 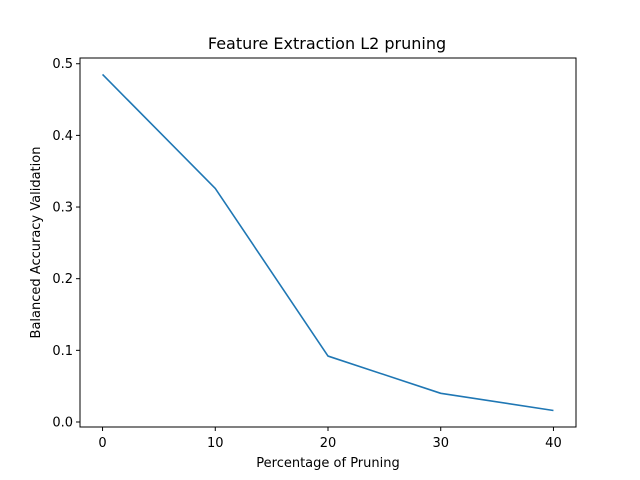 I want to click on y-tick-label: 0.5, so click(x=62, y=64).